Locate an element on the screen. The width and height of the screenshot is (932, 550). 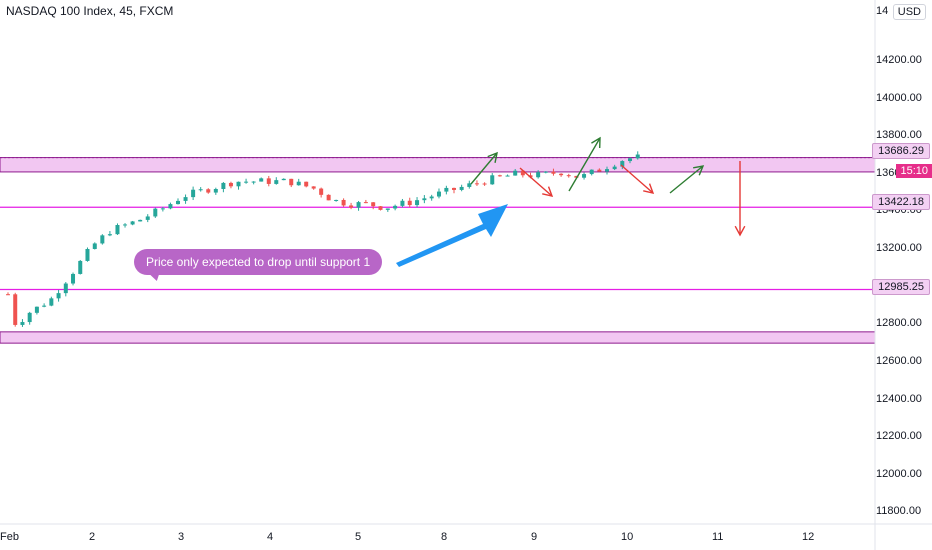
y-tick-label: 12800.00 is located at coordinates (899, 323).